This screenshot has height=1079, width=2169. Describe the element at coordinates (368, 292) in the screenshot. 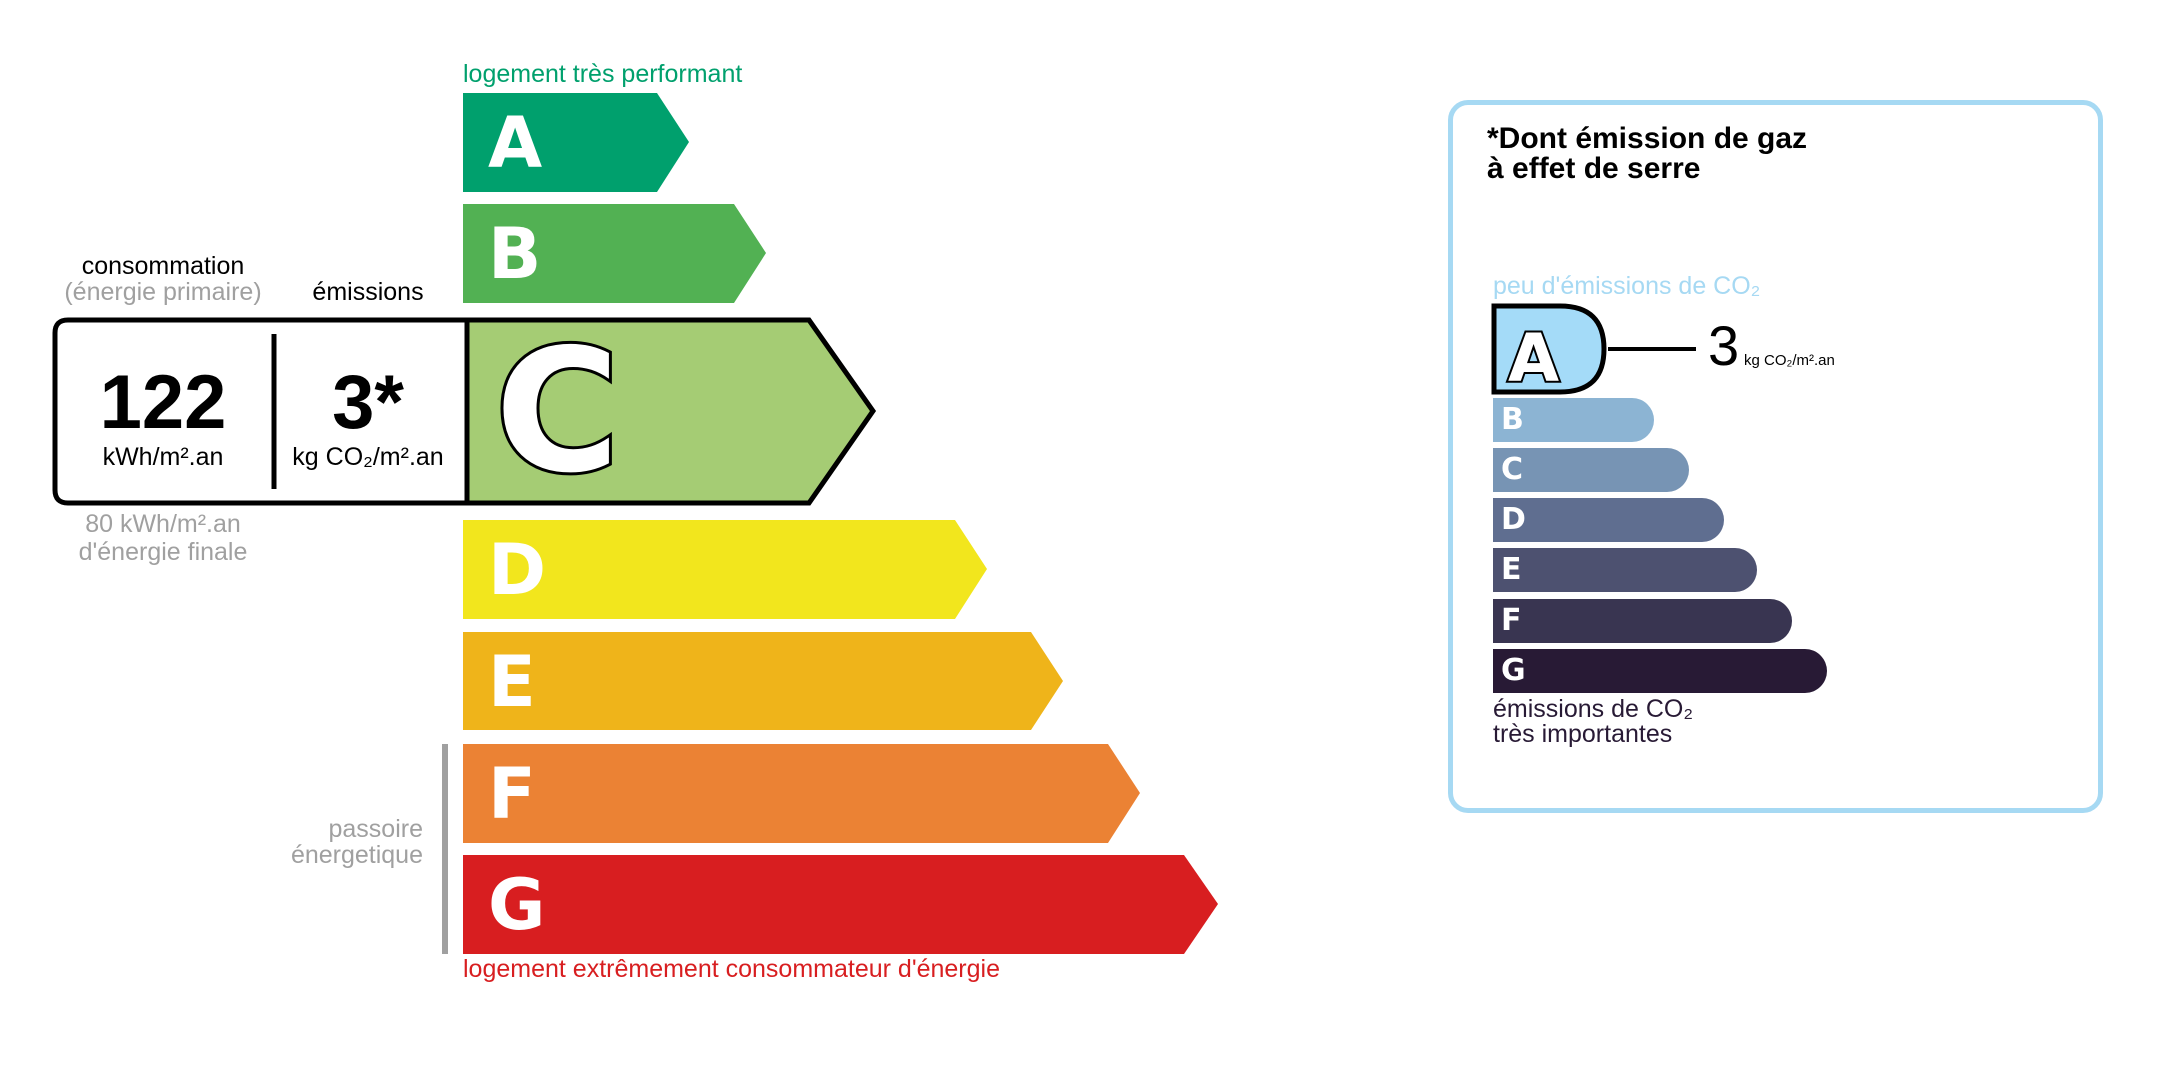

I see `emissions-heading: émissions` at that location.